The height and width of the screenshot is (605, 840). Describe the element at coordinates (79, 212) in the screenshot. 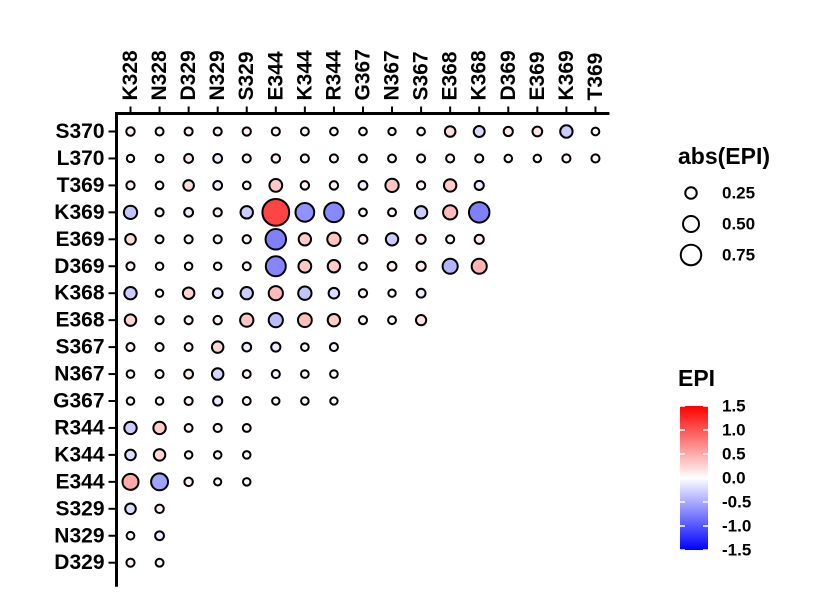

I see `y-tick-label: K369` at that location.